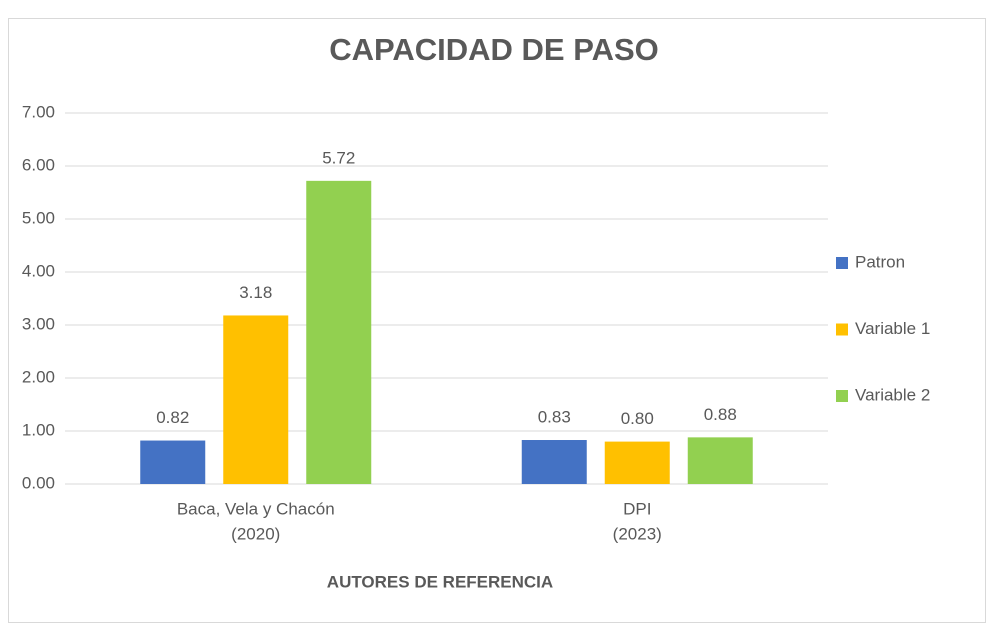 This screenshot has width=987, height=624. Describe the element at coordinates (172, 417) in the screenshot. I see `data-label: 0.82` at that location.